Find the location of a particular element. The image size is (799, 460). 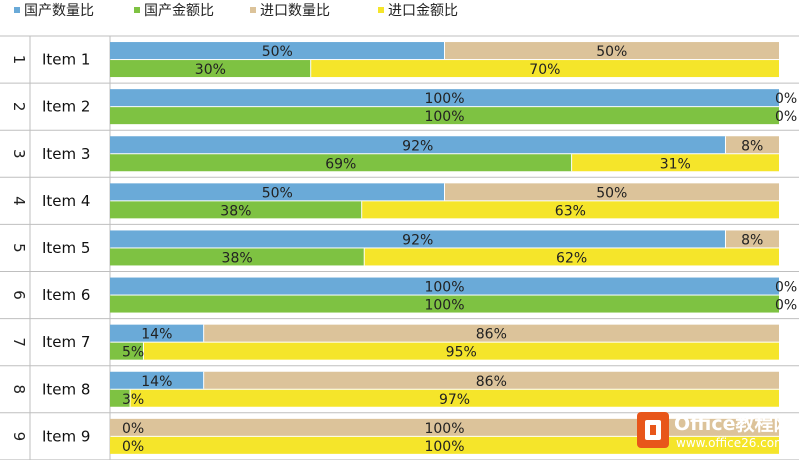

chart-row: 9 Item 9 0% 100% 0% 100% is located at coordinates (394, 436).